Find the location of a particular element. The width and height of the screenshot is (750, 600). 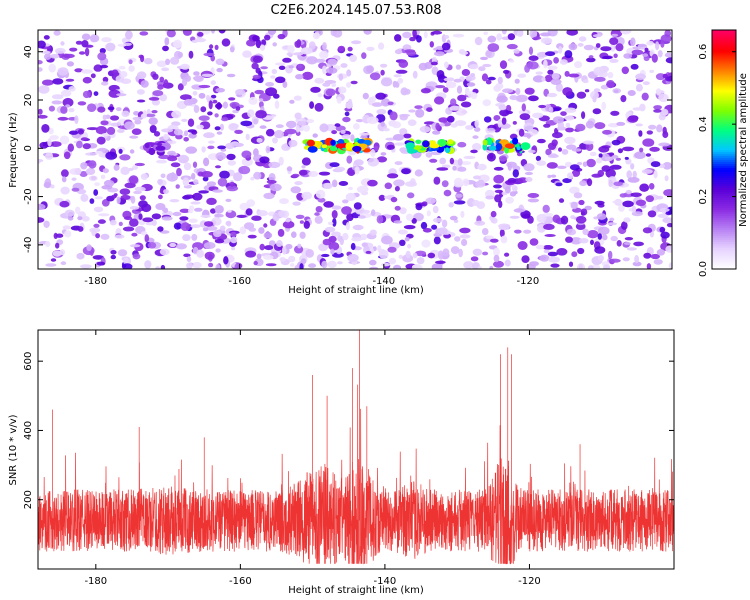

x-tick-label: -120 is located at coordinates (528, 281).